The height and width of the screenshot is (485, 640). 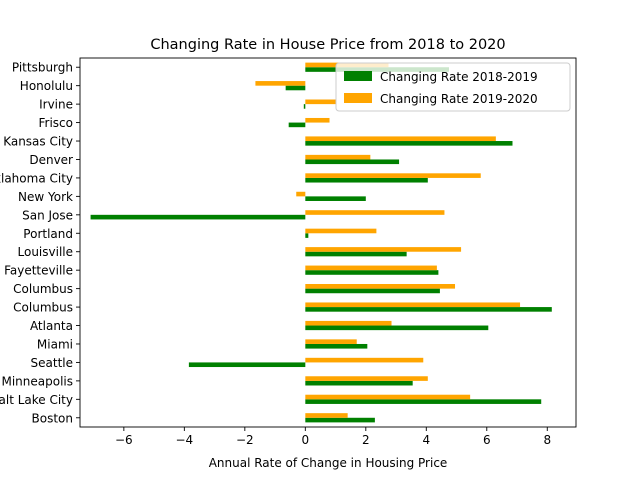 What do you see at coordinates (400, 139) in the screenshot?
I see `bar-series-2-kansas-city` at bounding box center [400, 139].